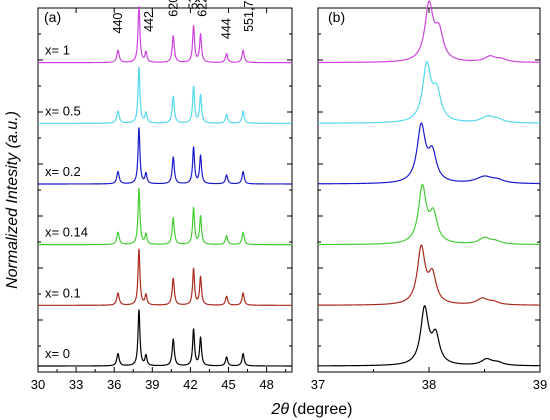 Image resolution: width=550 pixels, height=420 pixels. I want to click on peak-label: 444, so click(227, 28).